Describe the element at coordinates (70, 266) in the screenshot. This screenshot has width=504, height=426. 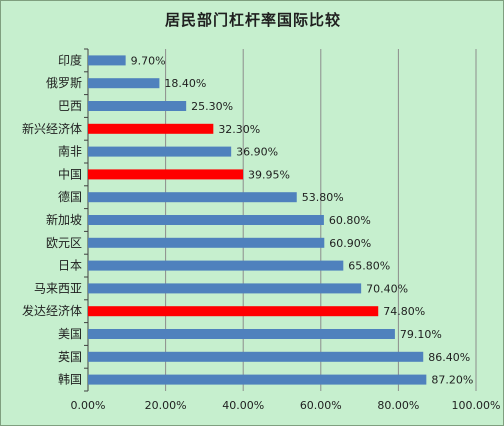
I see `category-label: 日本` at that location.